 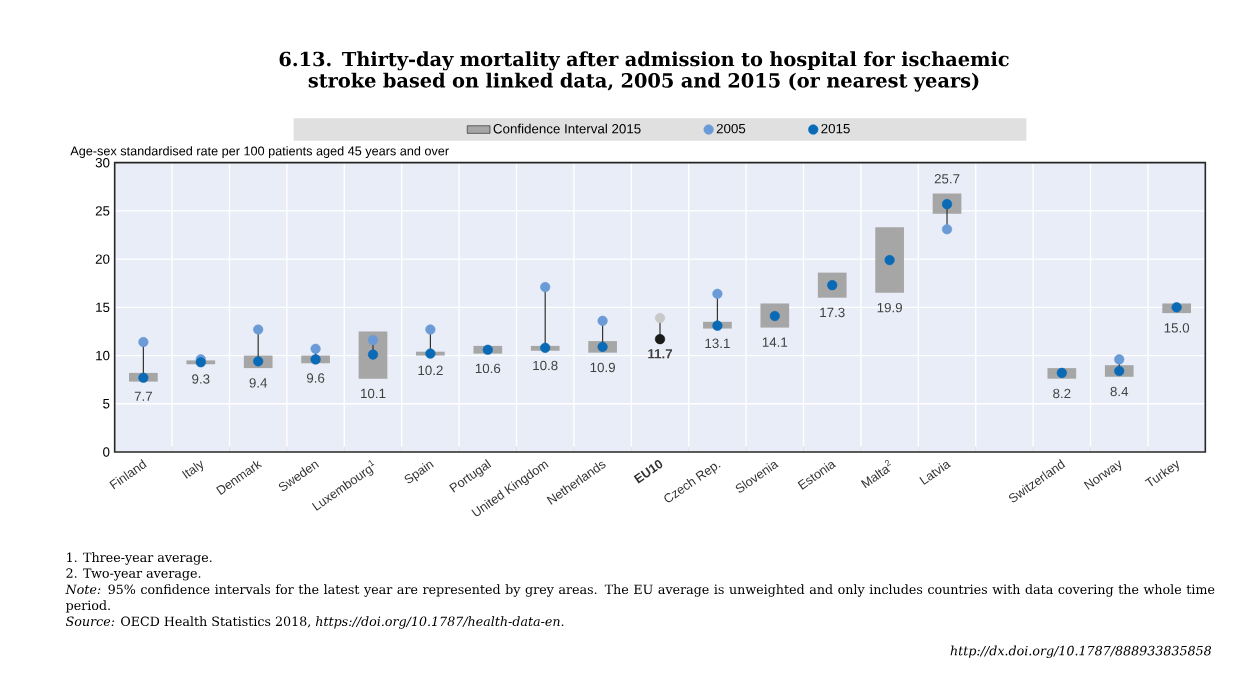 What do you see at coordinates (133, 574) in the screenshot?
I see `text: 2. Two-year average.` at bounding box center [133, 574].